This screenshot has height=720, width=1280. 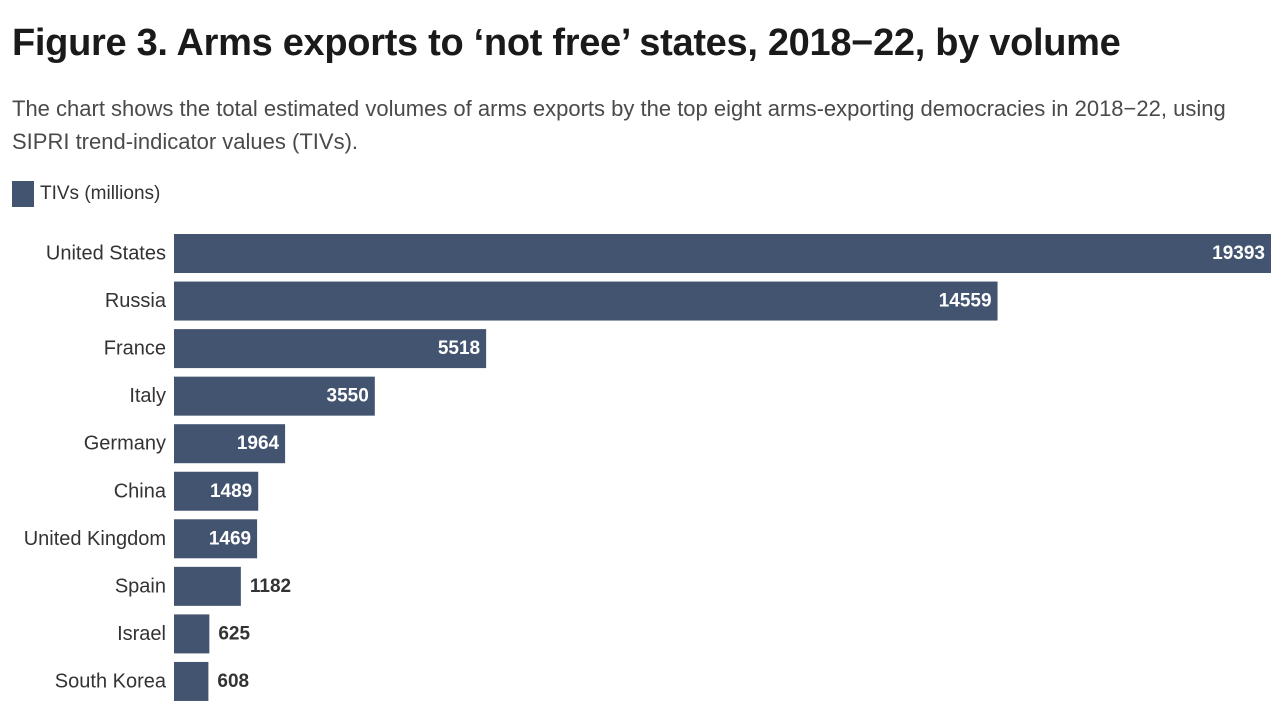 I want to click on category-label: South Korea, so click(x=111, y=681).